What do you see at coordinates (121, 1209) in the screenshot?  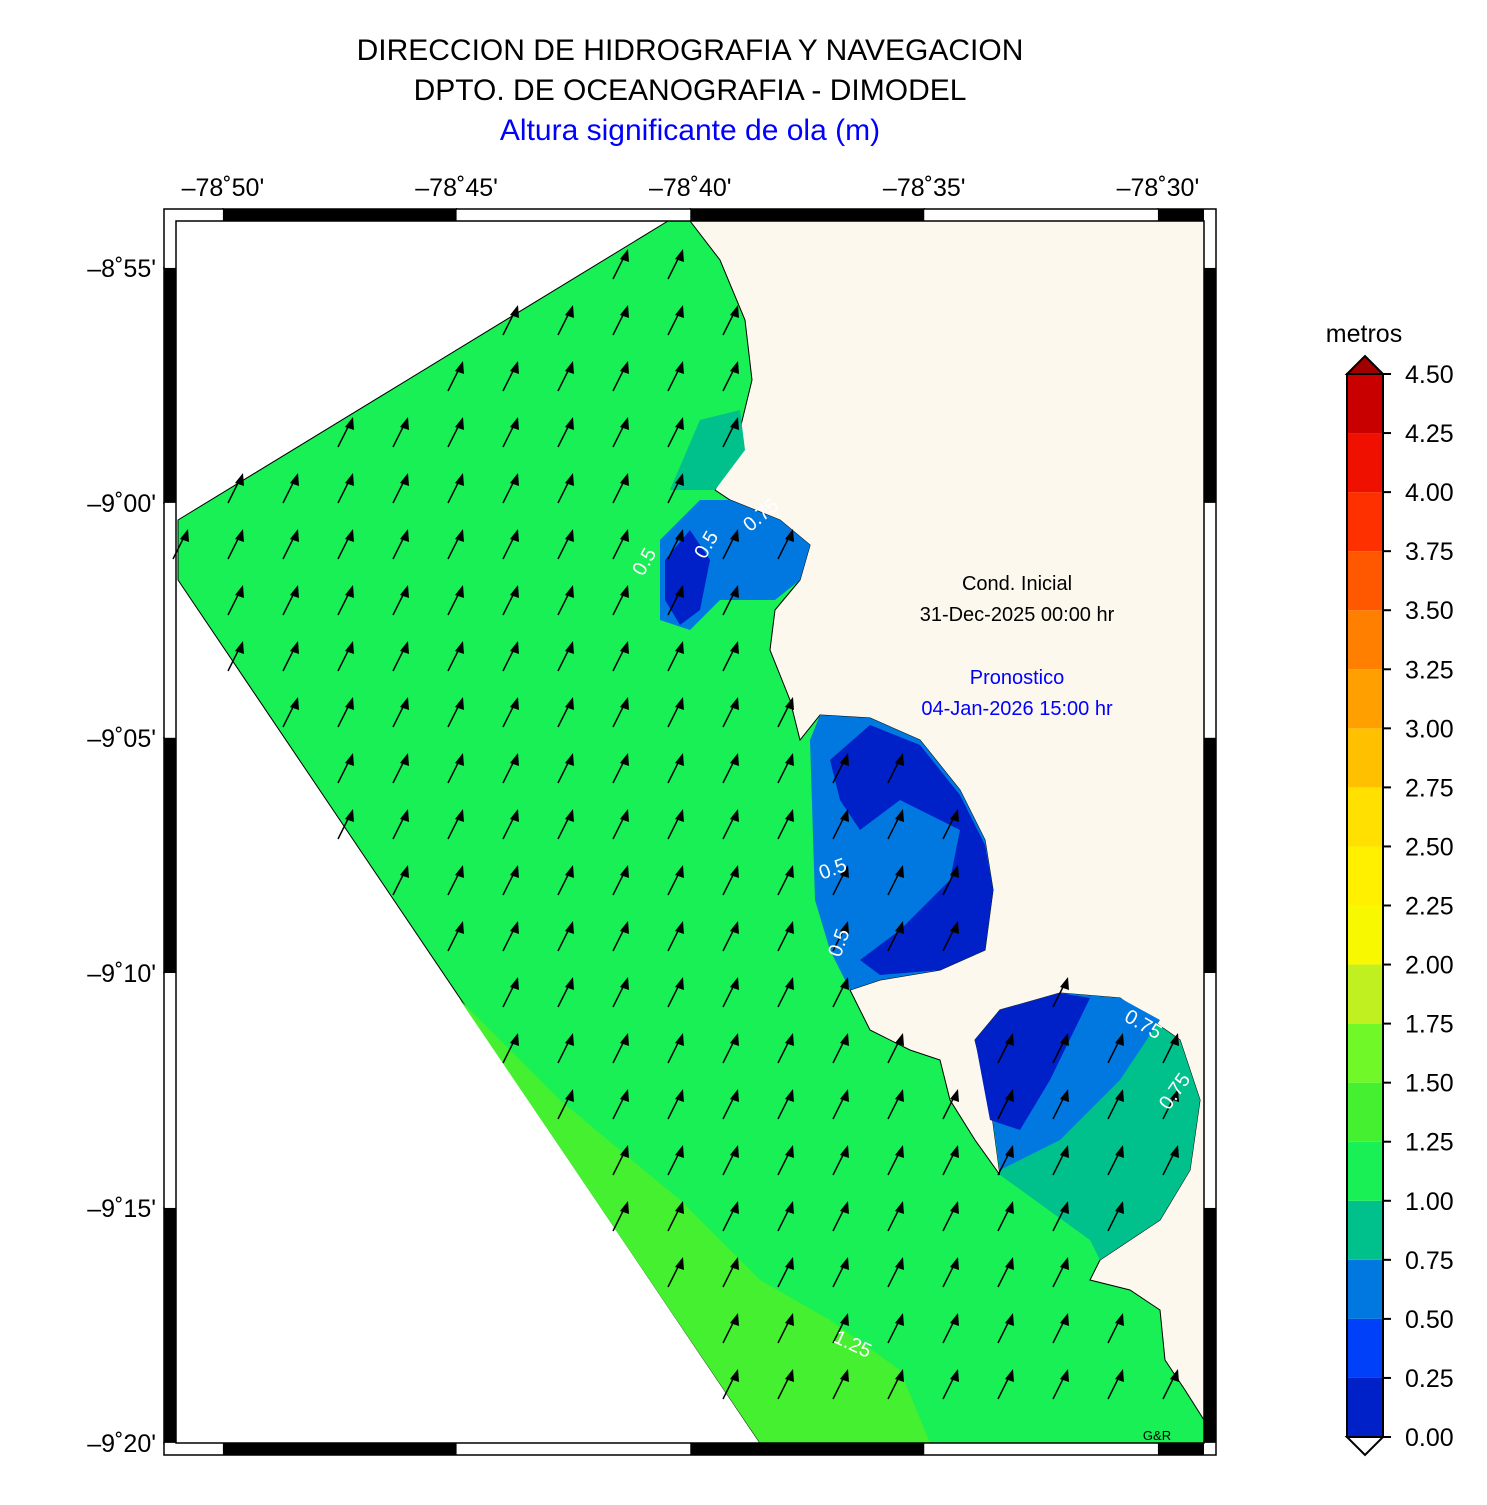 I see `y-tick-label: –9˚15'` at bounding box center [121, 1209].